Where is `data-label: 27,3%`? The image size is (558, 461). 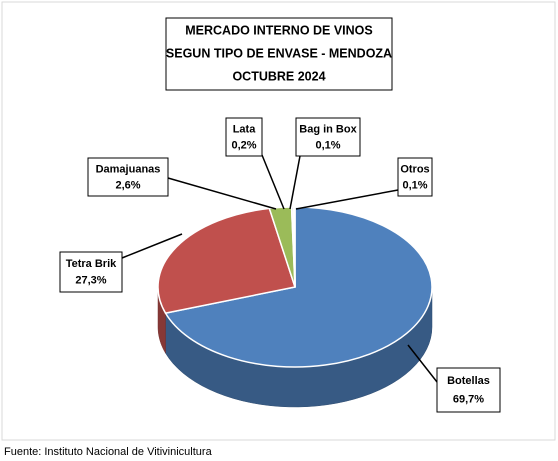
data-label: 27,3% is located at coordinates (90, 281).